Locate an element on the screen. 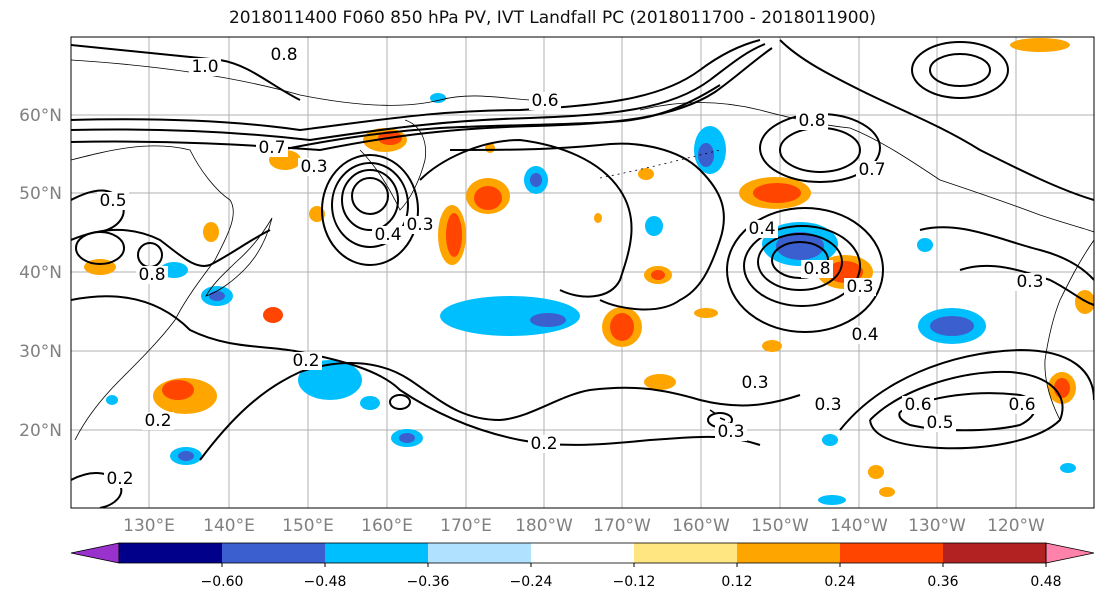 This screenshot has height=601, width=1105. colorbar-outline is located at coordinates (582, 553).